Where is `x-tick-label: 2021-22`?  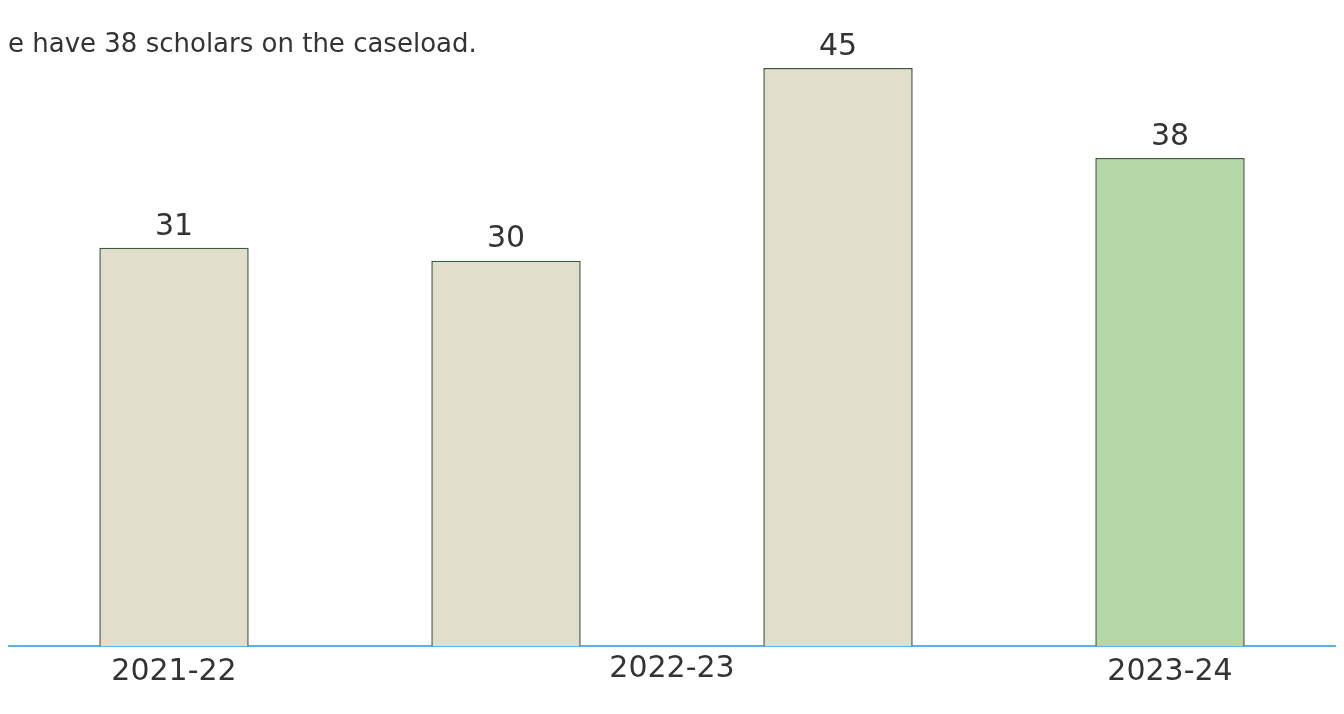 x-tick-label: 2021-22 is located at coordinates (174, 669).